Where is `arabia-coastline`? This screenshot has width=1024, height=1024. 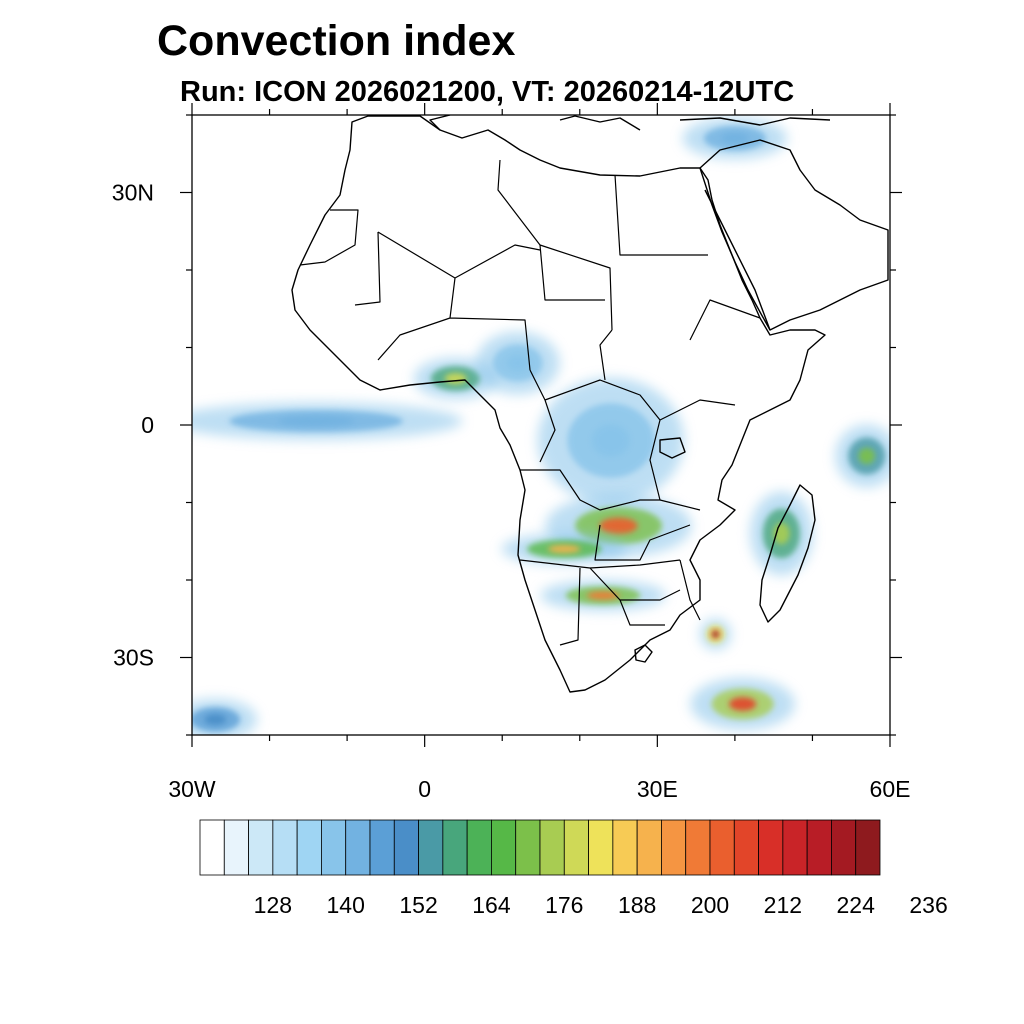 arabia-coastline is located at coordinates (794, 235).